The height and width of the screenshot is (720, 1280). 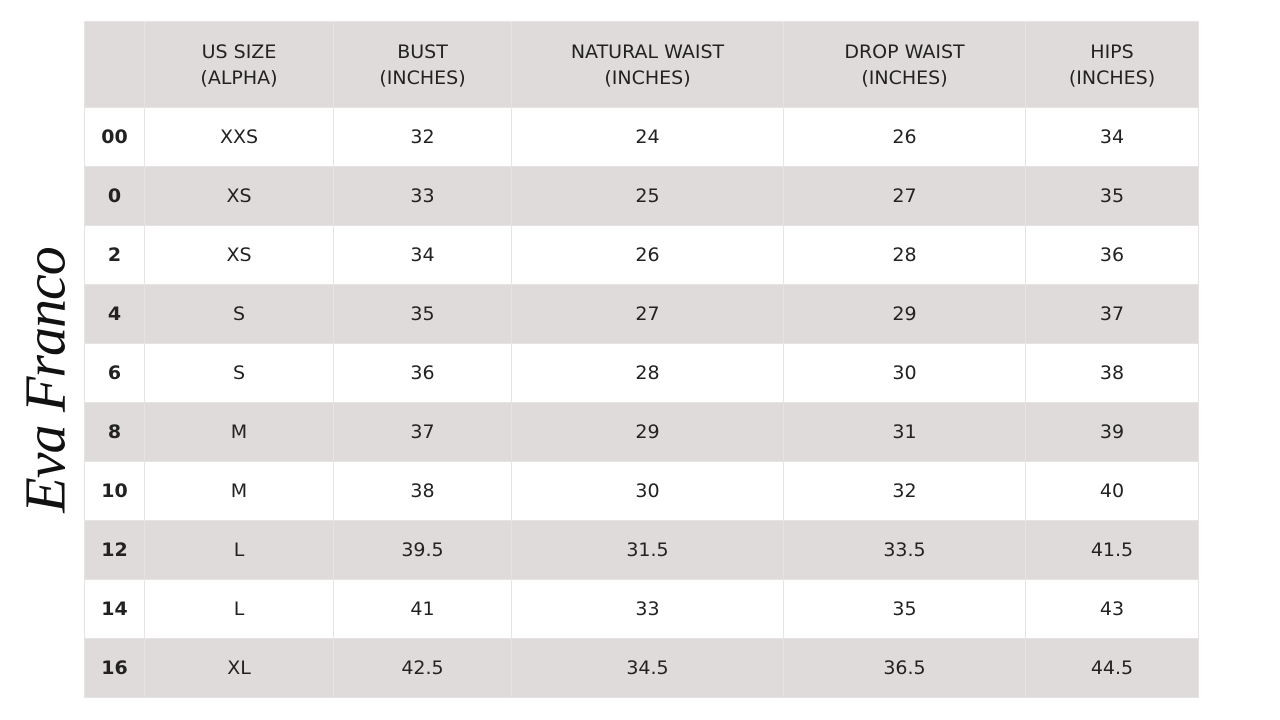 I want to click on size-cell: 0, so click(x=114, y=196).